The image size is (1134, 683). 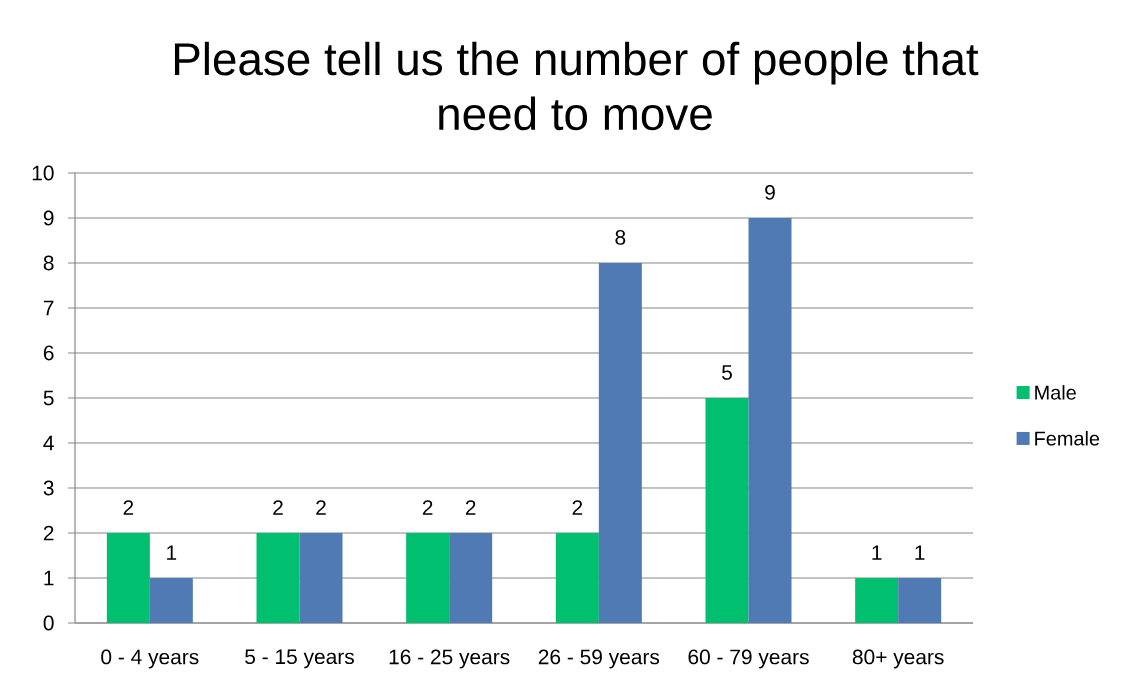 What do you see at coordinates (898, 659) in the screenshot?
I see `x-tick-label: 80+ years` at bounding box center [898, 659].